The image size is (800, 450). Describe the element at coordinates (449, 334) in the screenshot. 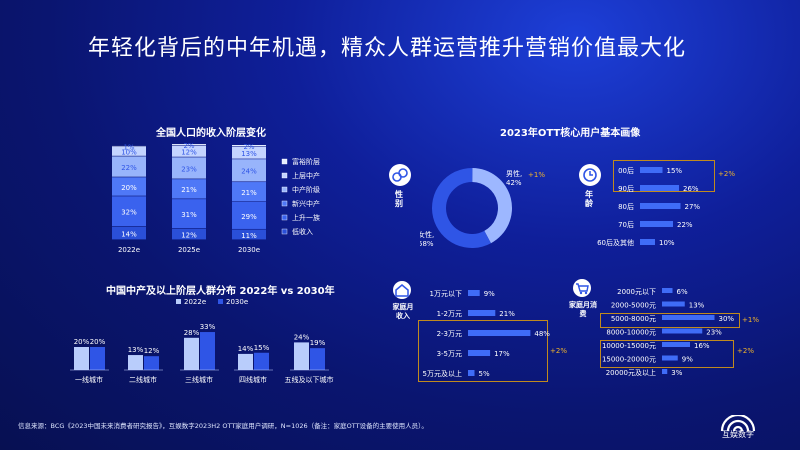

I see `category-label: 2-3万元` at that location.